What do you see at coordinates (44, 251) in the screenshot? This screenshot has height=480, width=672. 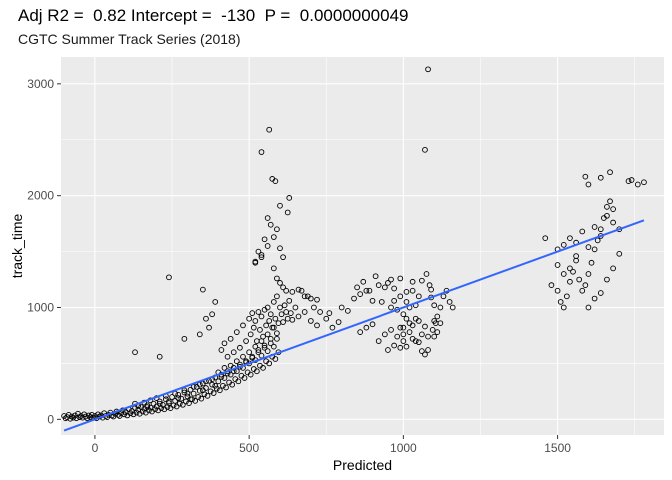 I see `y-axis-ticks: 0 1000 2000 3000` at bounding box center [44, 251].